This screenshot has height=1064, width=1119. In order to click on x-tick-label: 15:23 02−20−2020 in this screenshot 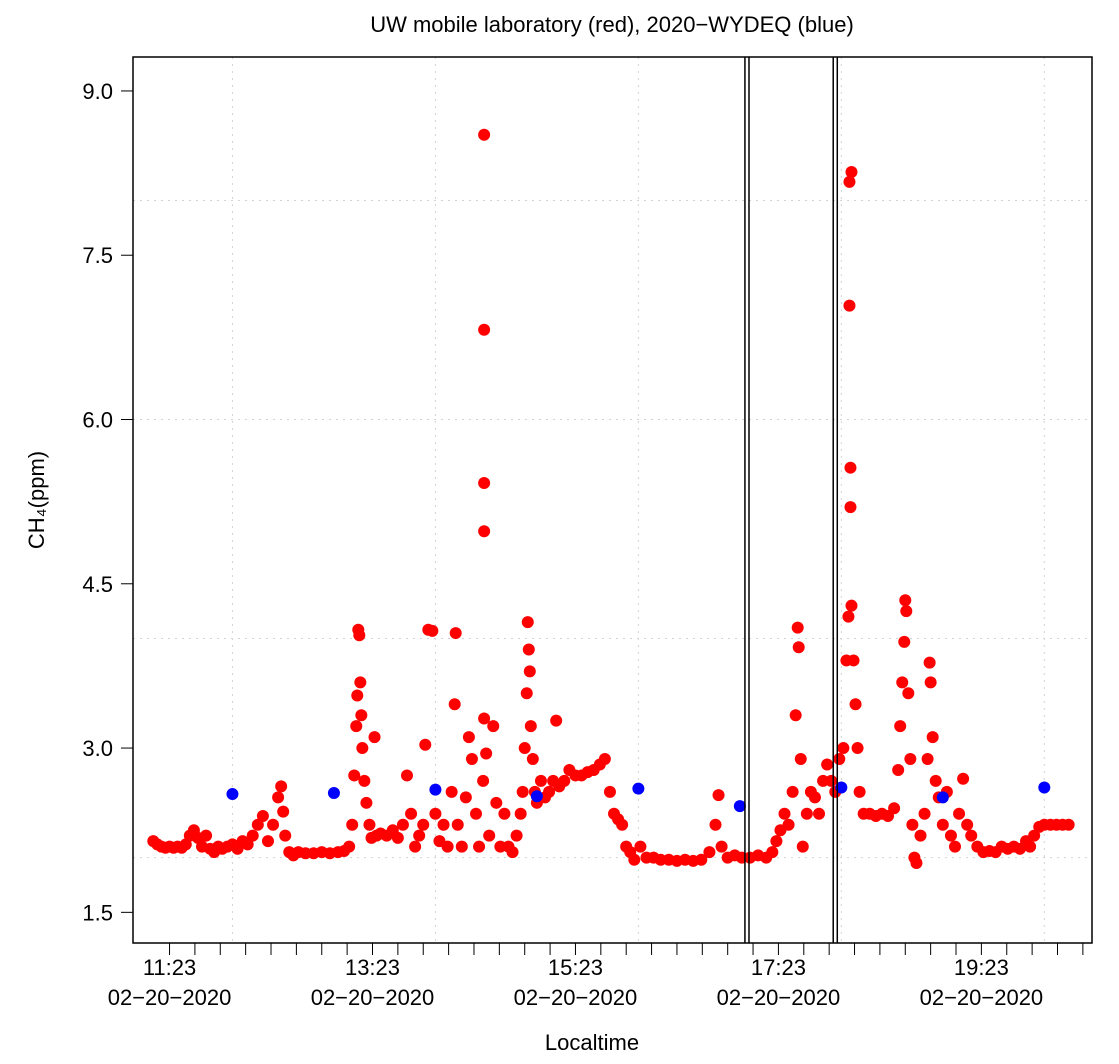, I will do `click(576, 982)`.